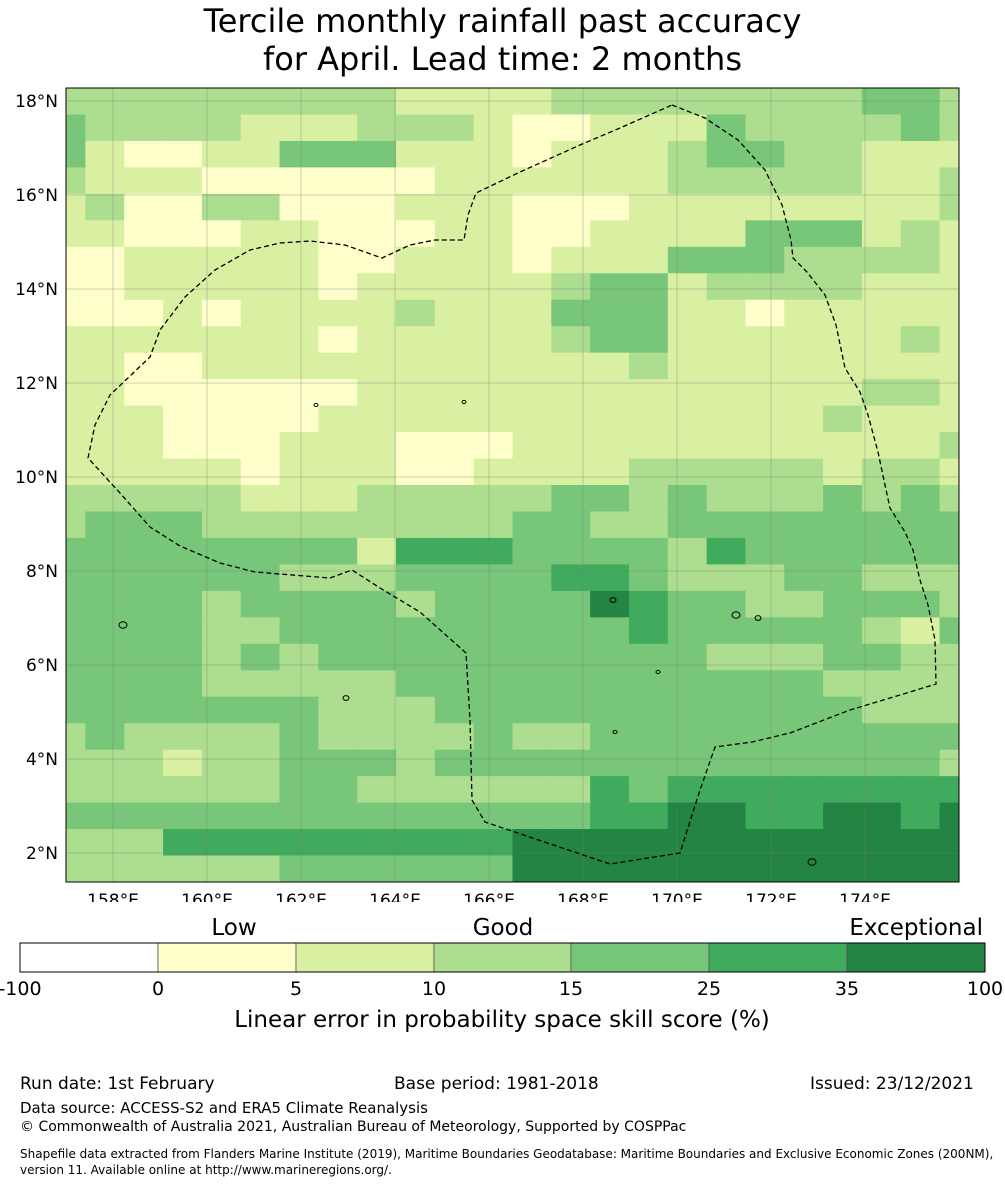 The height and width of the screenshot is (1185, 1005). Describe the element at coordinates (42, 854) in the screenshot. I see `lat-tick-label: 2°N` at that location.